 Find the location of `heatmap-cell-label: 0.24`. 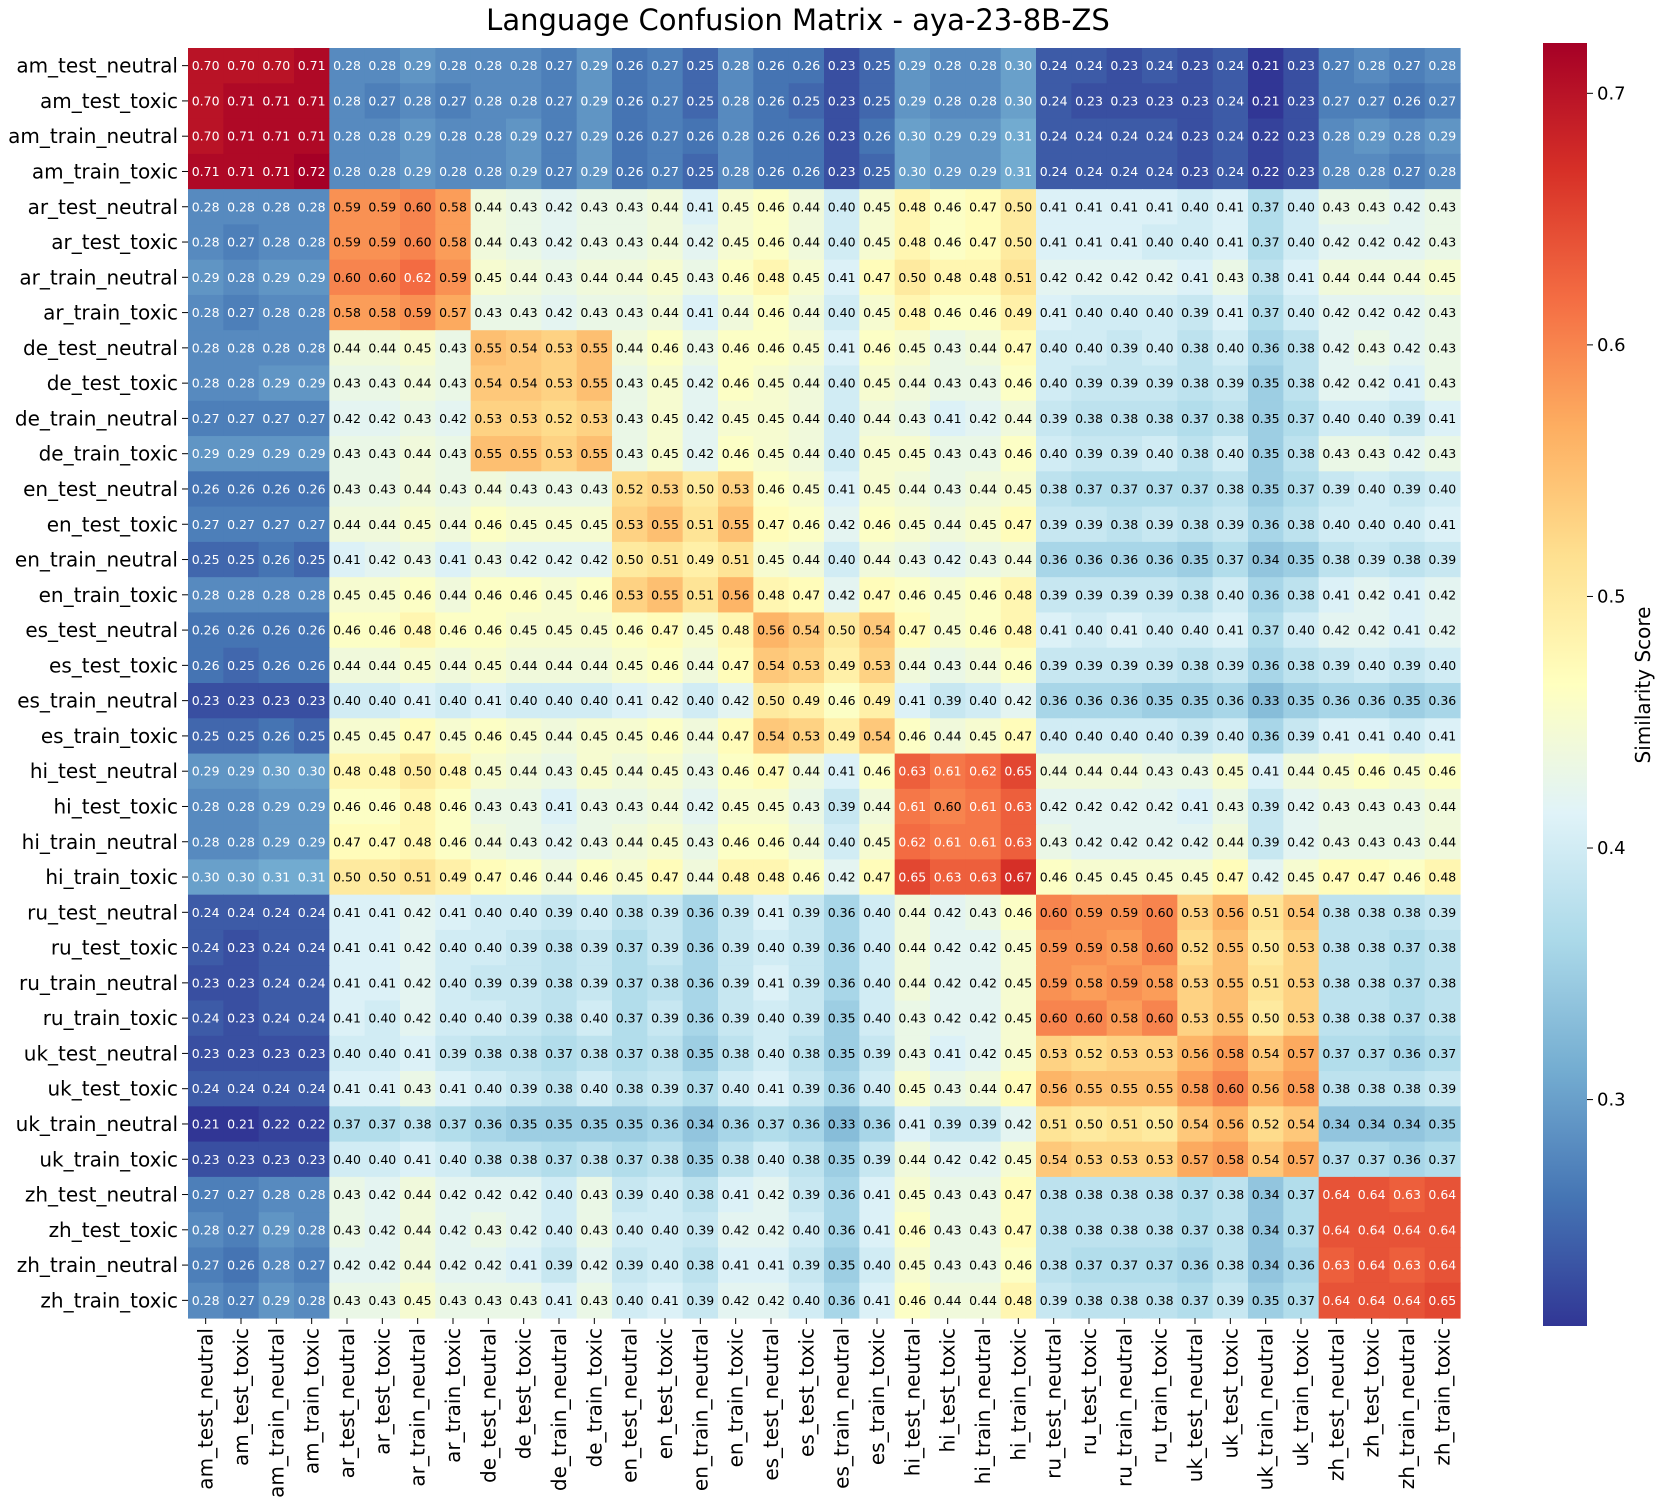

heatmap-cell-label: 0.24 is located at coordinates (312, 982).